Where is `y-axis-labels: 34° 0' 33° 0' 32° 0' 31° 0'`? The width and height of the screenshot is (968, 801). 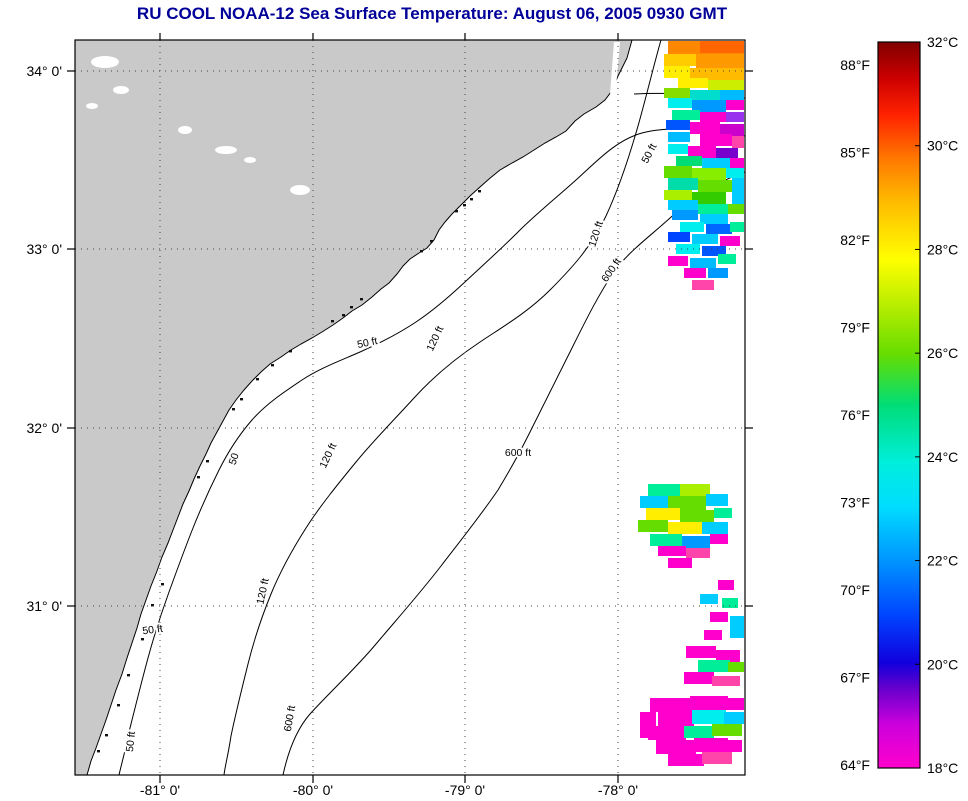
y-axis-labels: 34° 0' 33° 0' 32° 0' 31° 0' is located at coordinates (44, 338).